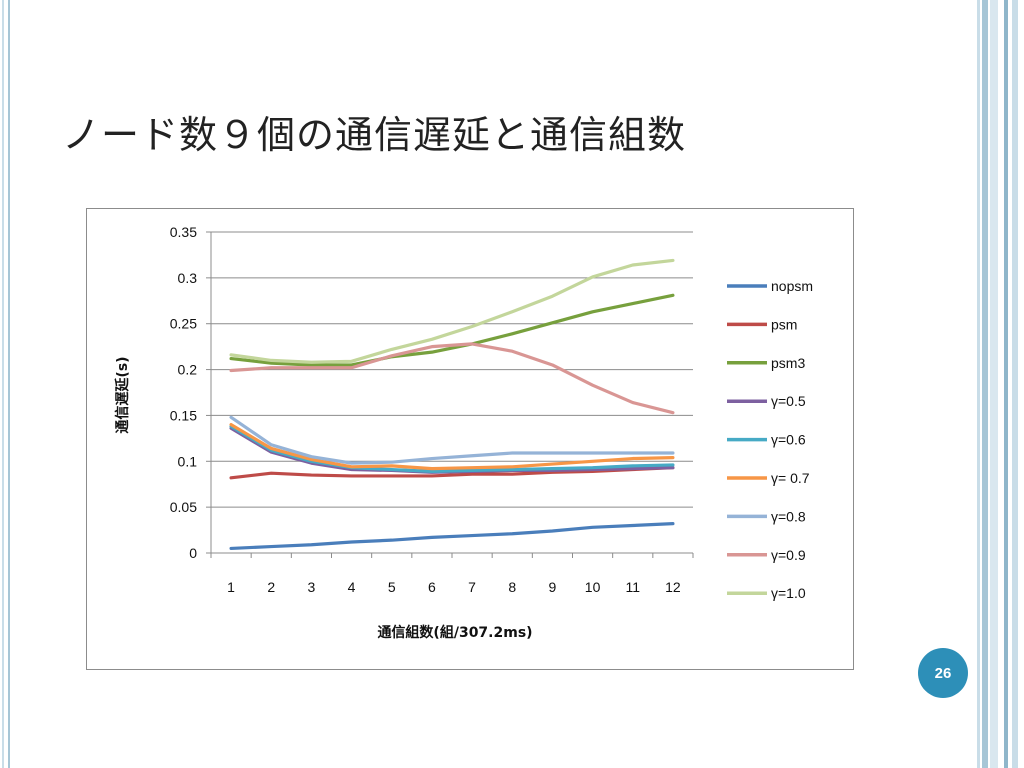  What do you see at coordinates (788, 516) in the screenshot?
I see `legend-label: γ=0.8` at bounding box center [788, 516].